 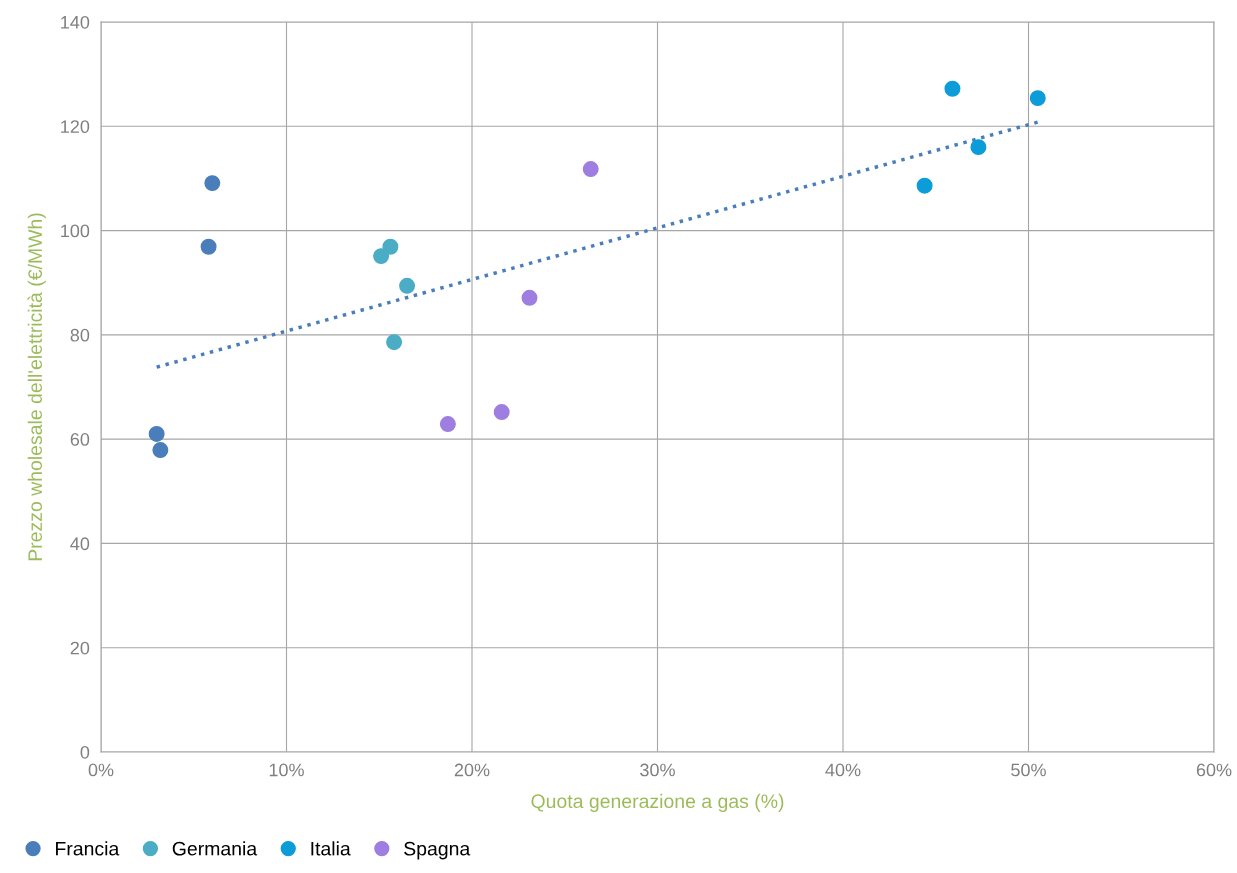 What do you see at coordinates (75, 22) in the screenshot?
I see `y-tick-label: 140` at bounding box center [75, 22].